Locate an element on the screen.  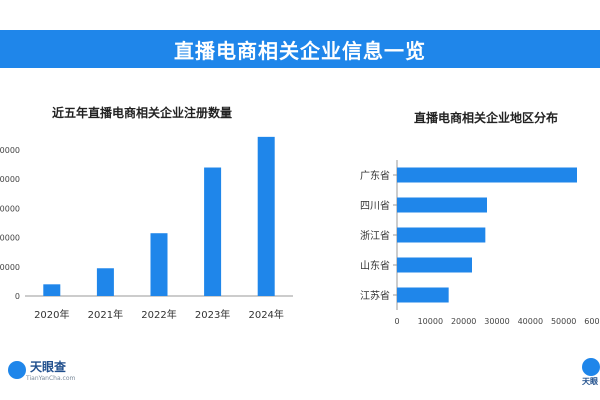
x-tick-label: 2020年 is located at coordinates (51, 314).